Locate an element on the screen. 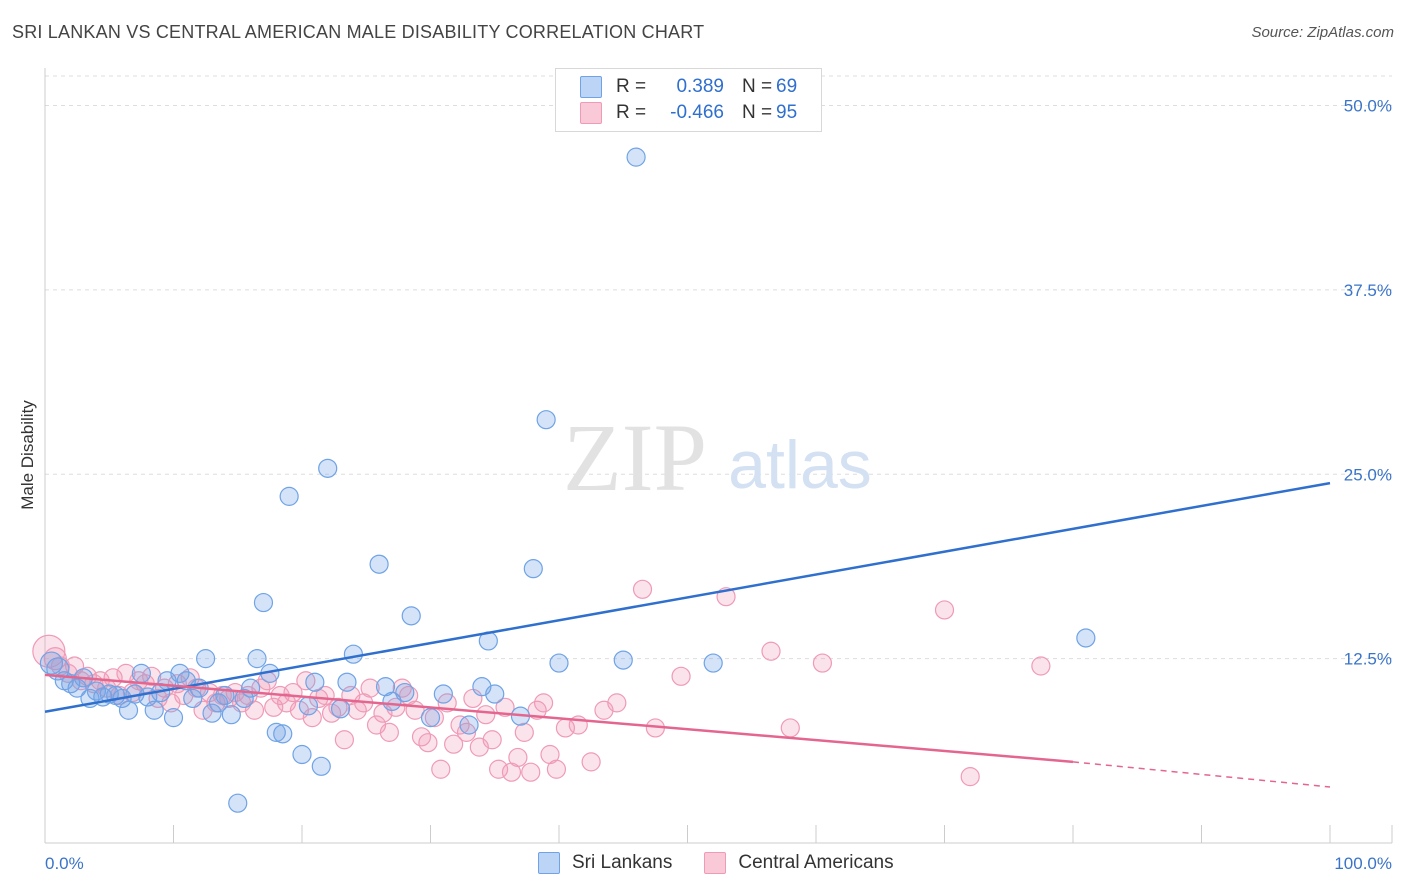  series-swatch-pink is located at coordinates (715, 863).